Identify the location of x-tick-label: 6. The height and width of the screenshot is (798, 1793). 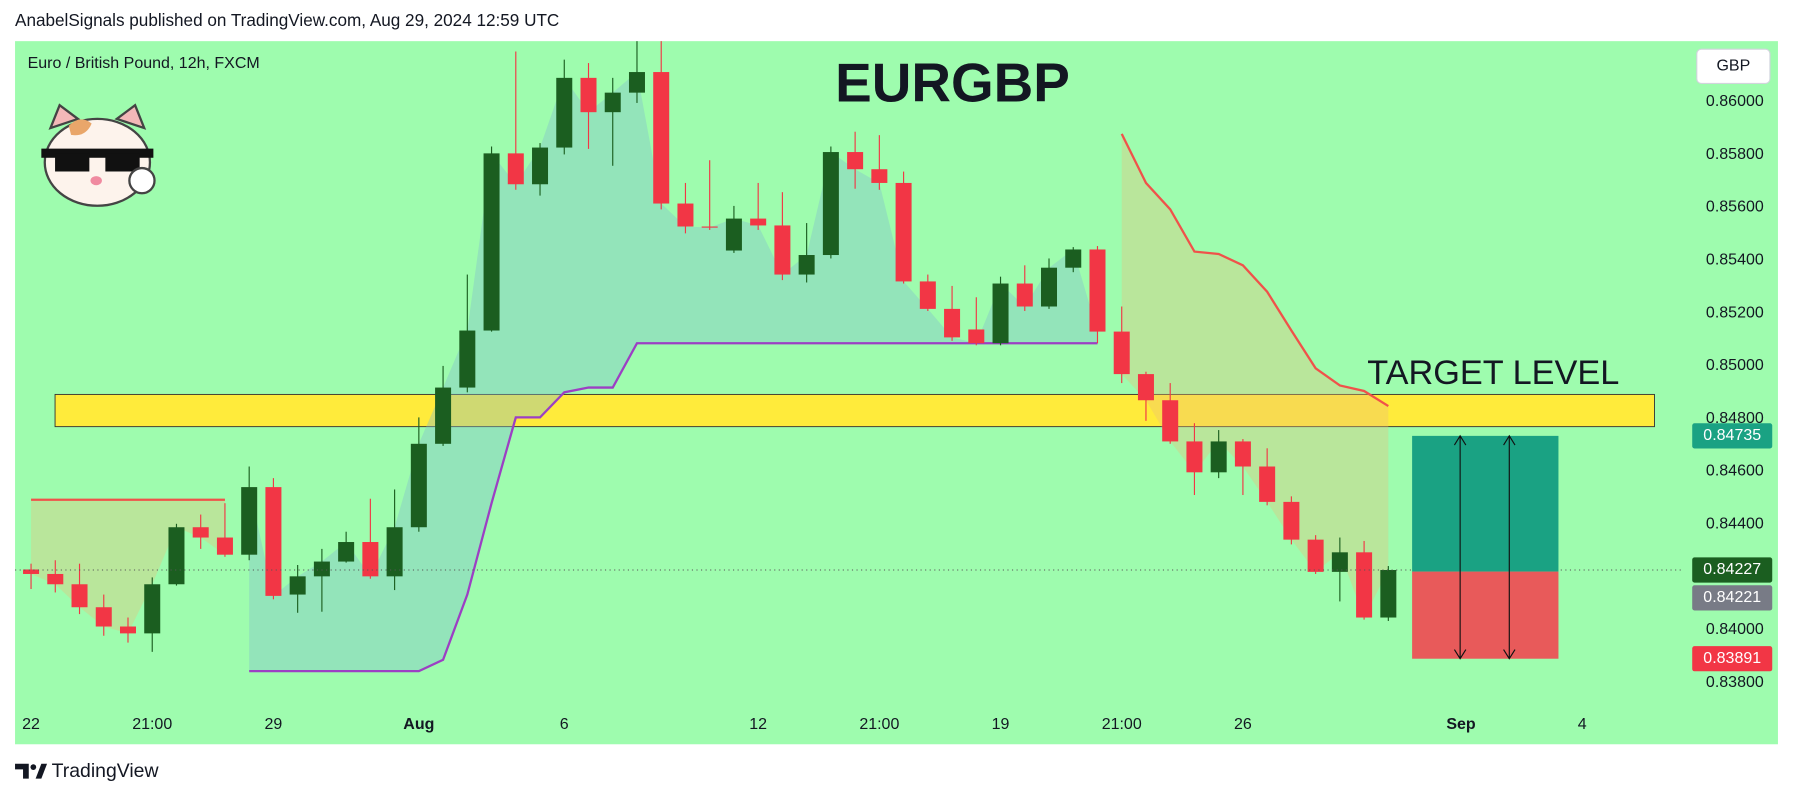
(564, 724).